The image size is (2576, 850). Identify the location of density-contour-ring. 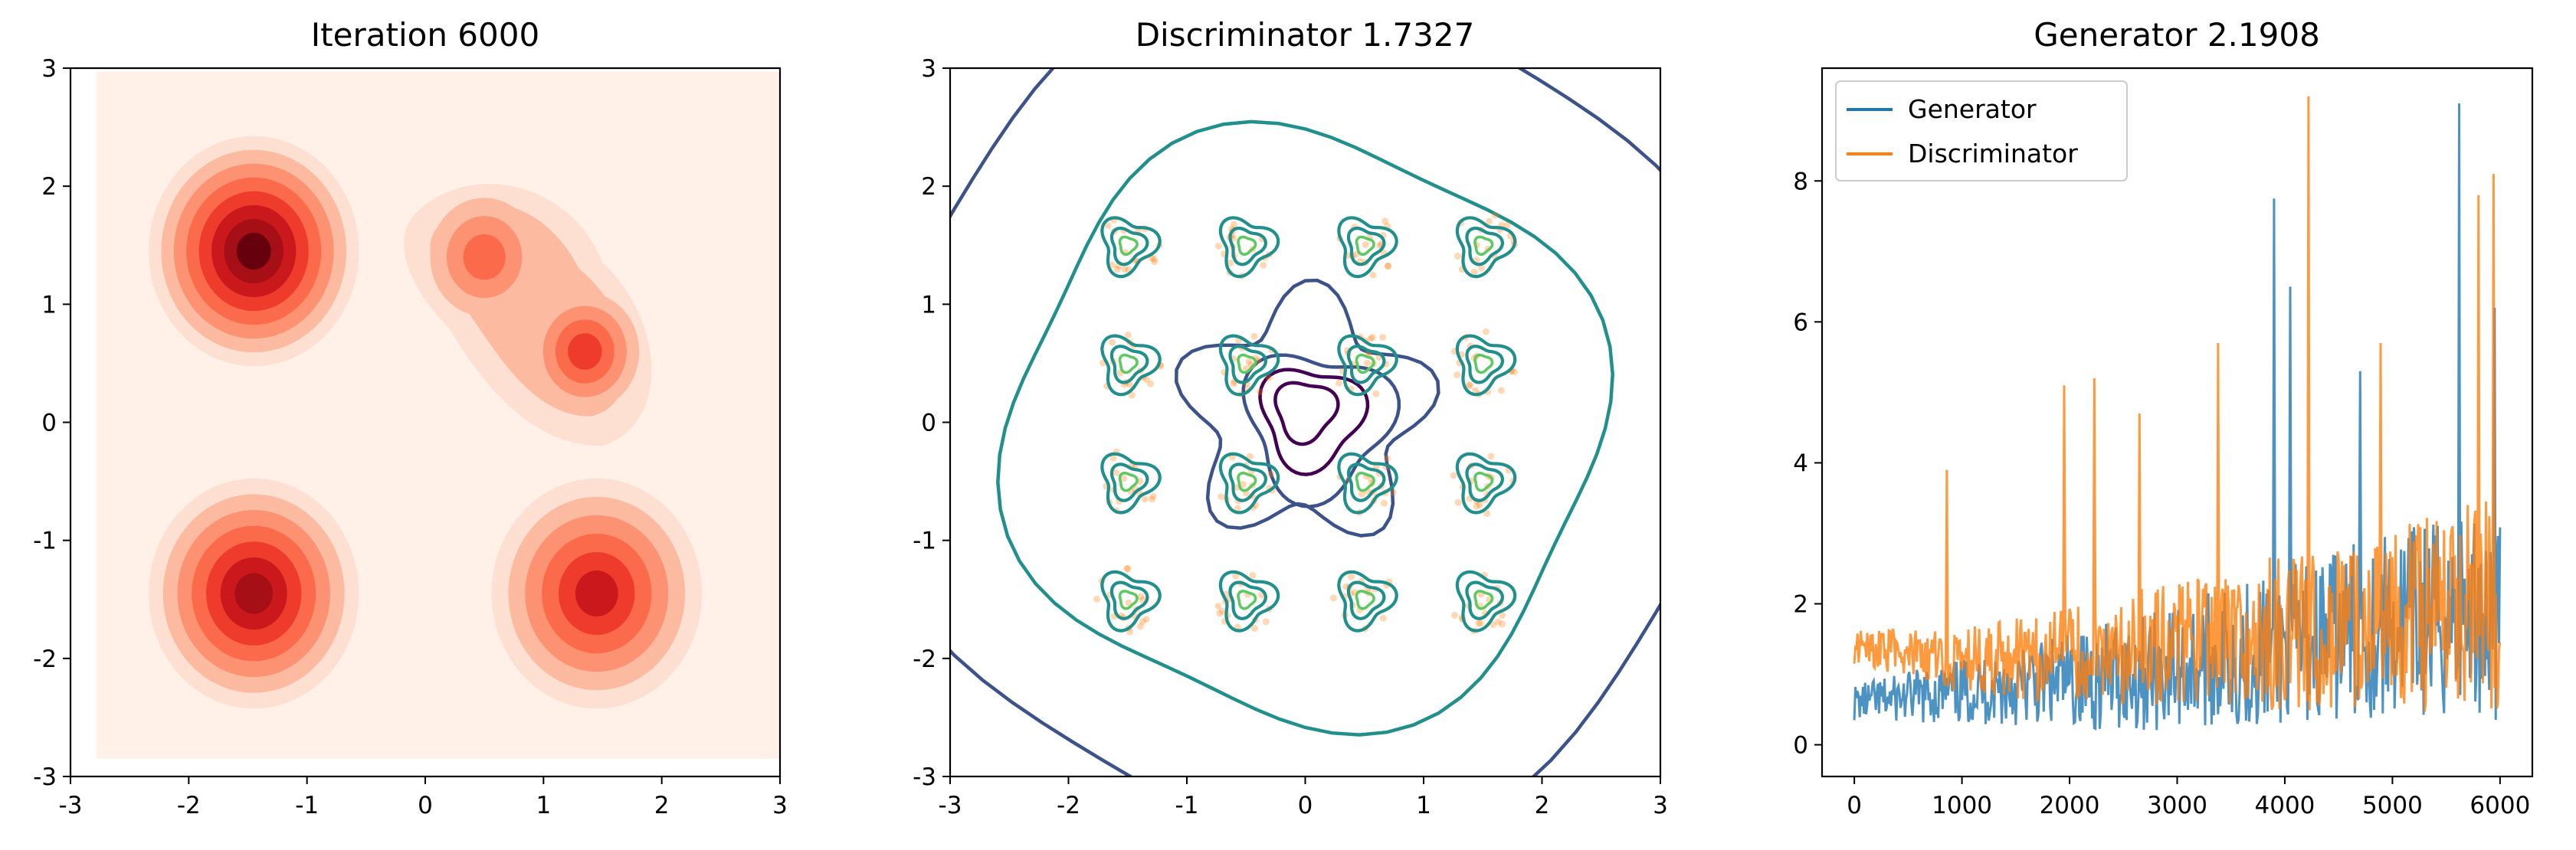
(597, 593).